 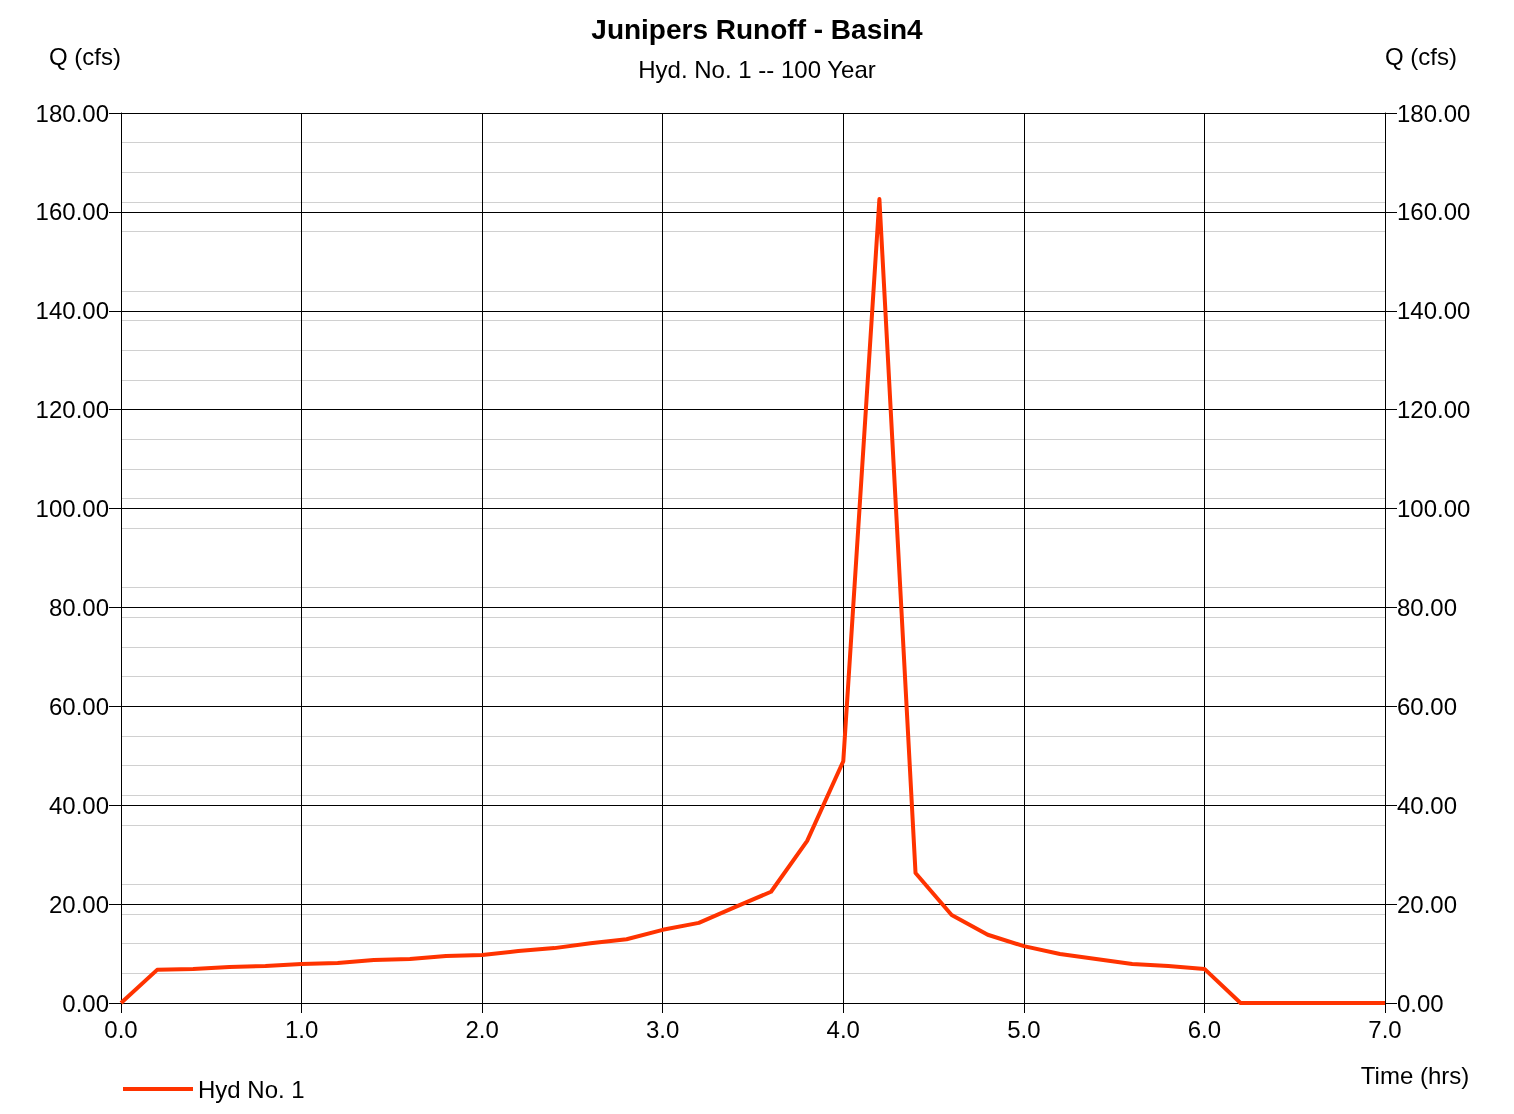 What do you see at coordinates (85, 56) in the screenshot?
I see `y-axis-title: Q (cfs)` at bounding box center [85, 56].